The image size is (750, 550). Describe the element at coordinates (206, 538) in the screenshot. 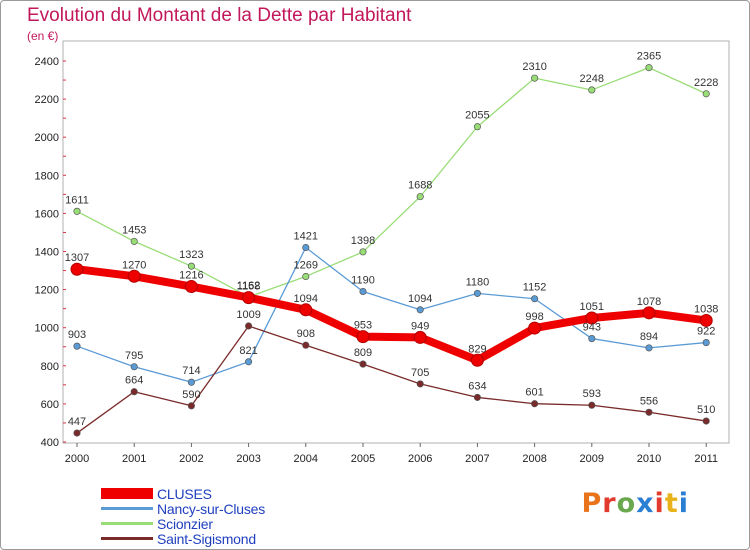

I see `legend-label: Saint-Sigismond` at that location.